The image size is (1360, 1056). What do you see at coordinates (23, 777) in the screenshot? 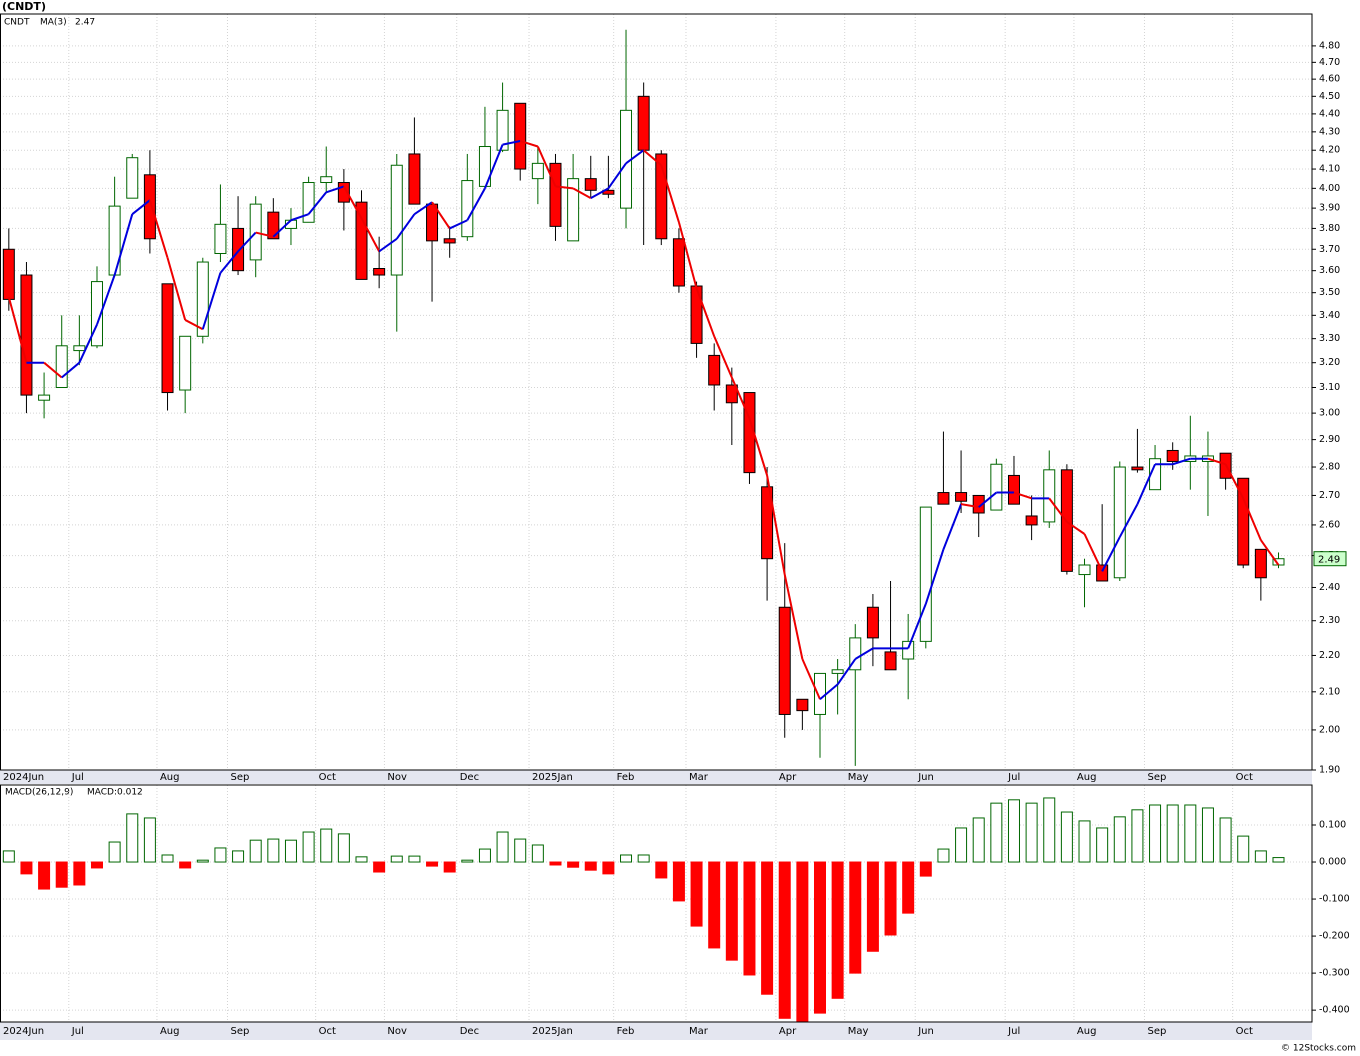
I see `x-tick-label: 2024Jun` at bounding box center [23, 777].